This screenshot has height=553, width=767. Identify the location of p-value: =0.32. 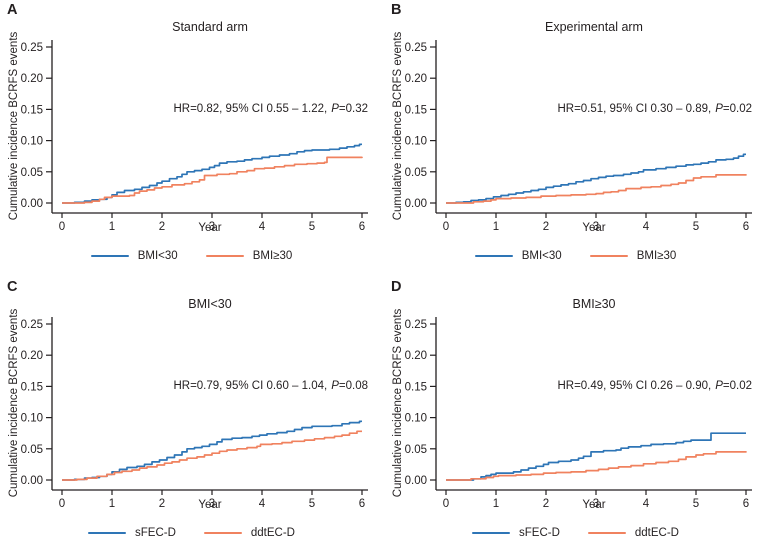
(353, 109).